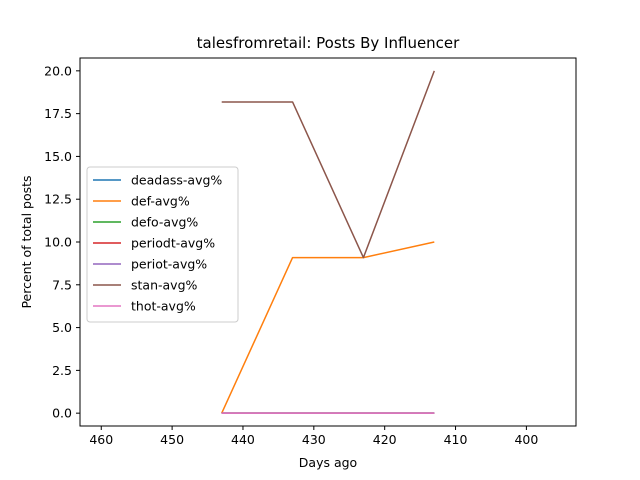 Image resolution: width=640 pixels, height=480 pixels. I want to click on y-axis: 0.0 2.5 5.0 7.5 10.0 12.5 15.0 17.5 20.0, so click(62, 242).